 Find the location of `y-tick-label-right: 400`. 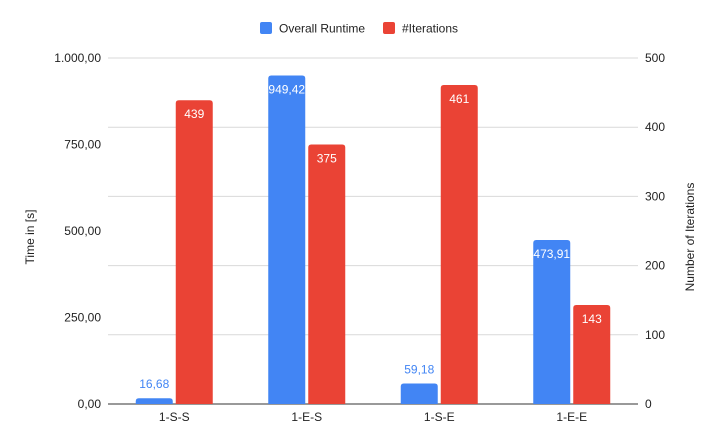

y-tick-label-right: 400 is located at coordinates (655, 127).